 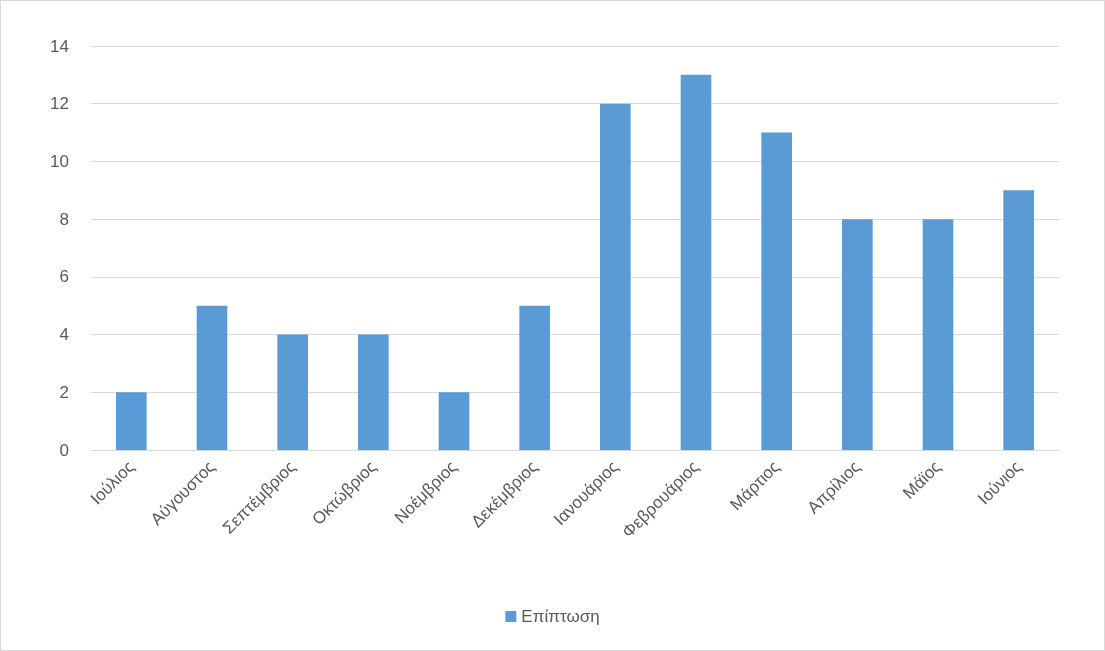 What do you see at coordinates (64, 335) in the screenshot?
I see `y-tick-label: 4` at bounding box center [64, 335].